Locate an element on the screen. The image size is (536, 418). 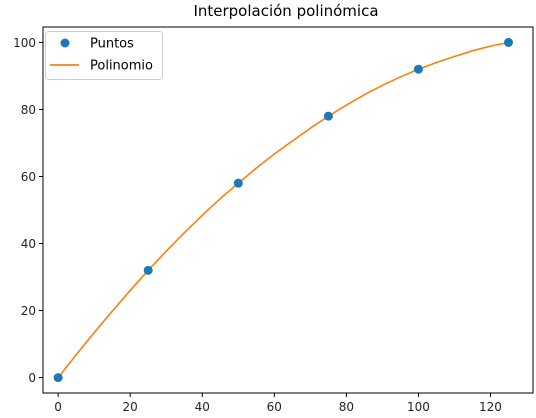
y-tick-label: 40 is located at coordinates (28, 244).